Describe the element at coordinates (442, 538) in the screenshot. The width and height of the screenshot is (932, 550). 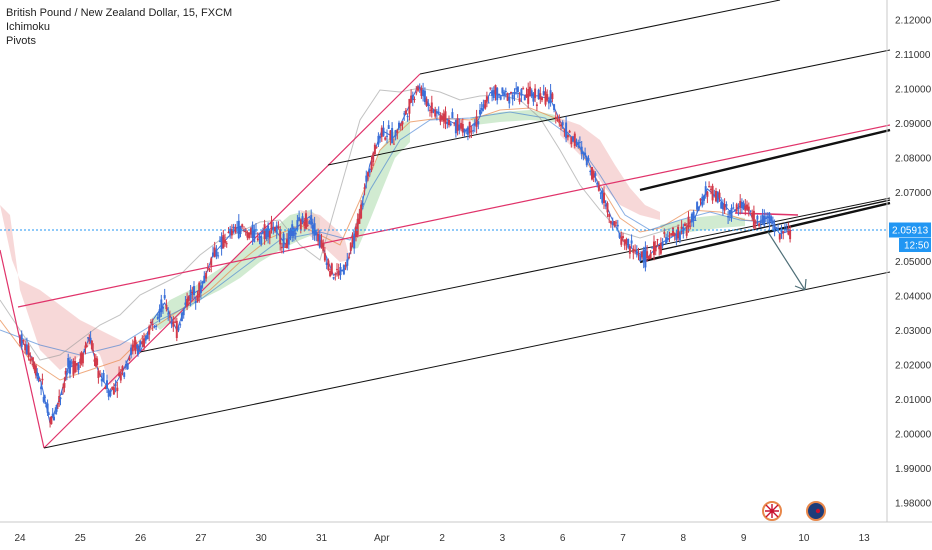
I see `x-tick-label: 2` at that location.